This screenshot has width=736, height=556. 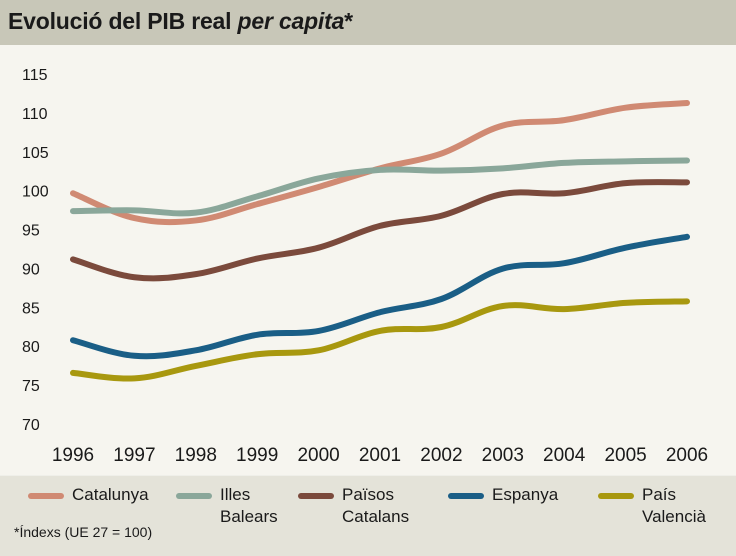 I want to click on x-tick-label: 2002, so click(x=441, y=455).